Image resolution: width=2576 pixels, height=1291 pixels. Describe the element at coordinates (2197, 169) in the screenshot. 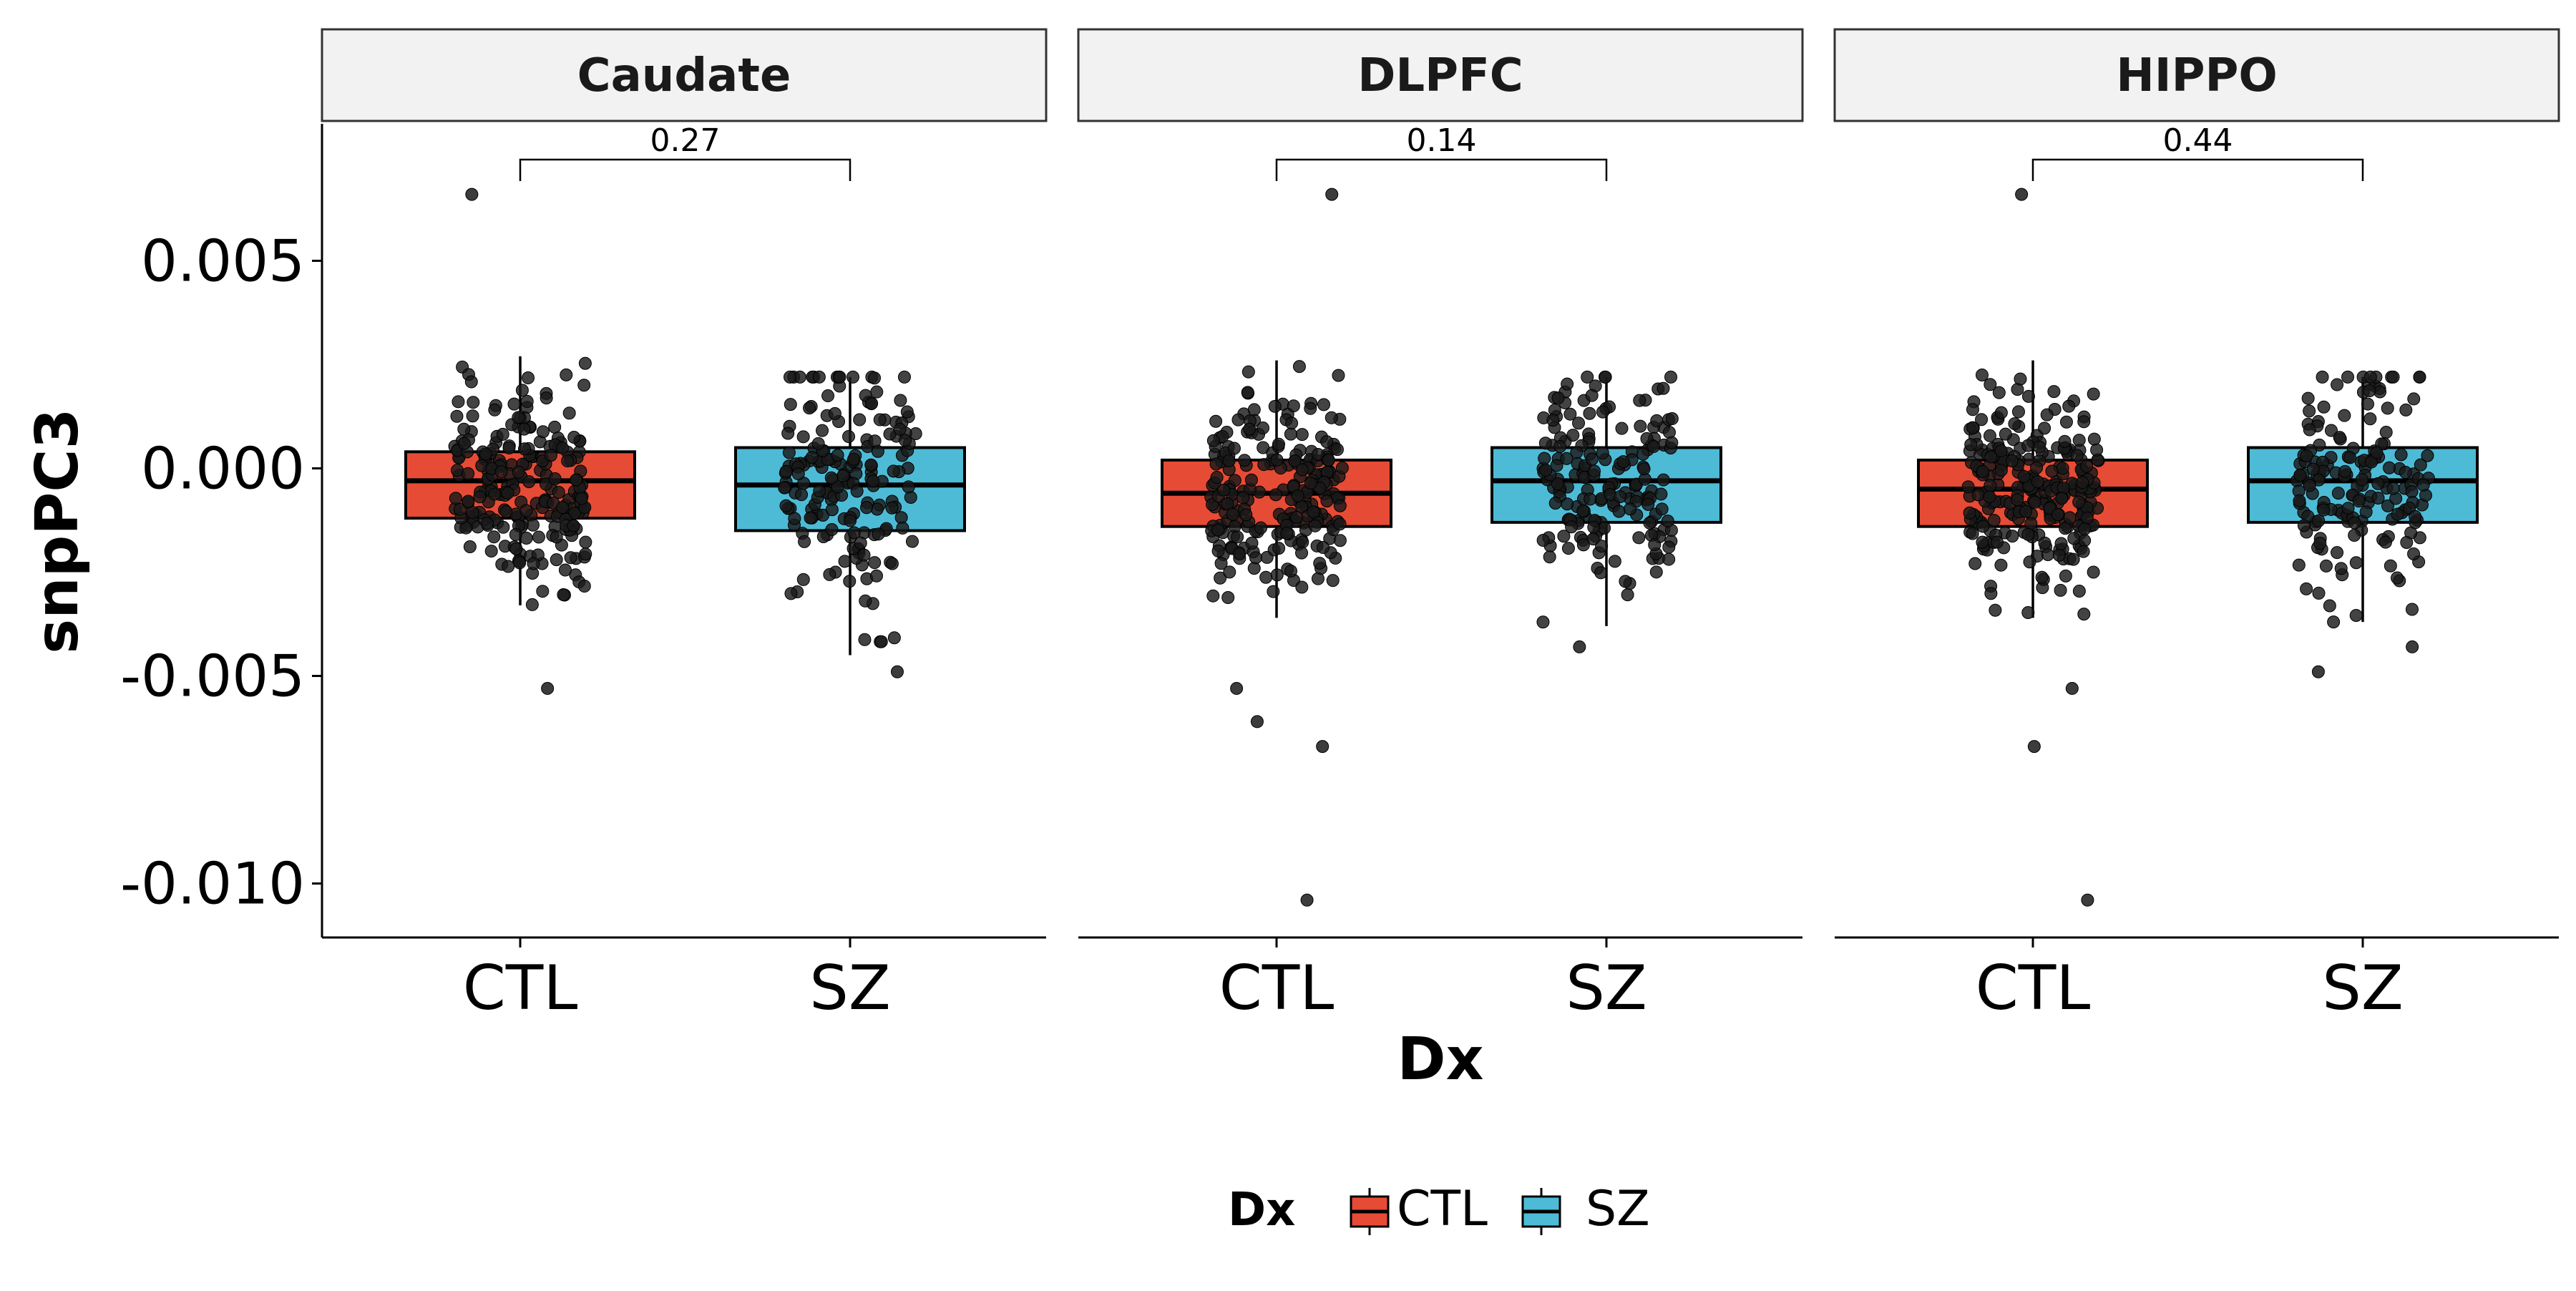

I see `bracket-line` at that location.